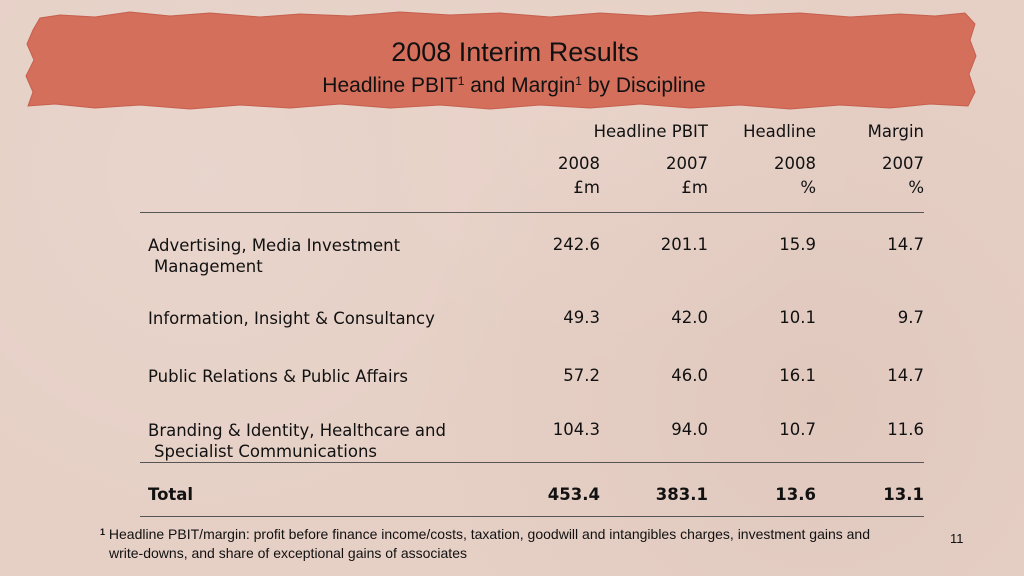  What do you see at coordinates (895, 131) in the screenshot?
I see `group-header-margin-b: Margin` at bounding box center [895, 131].